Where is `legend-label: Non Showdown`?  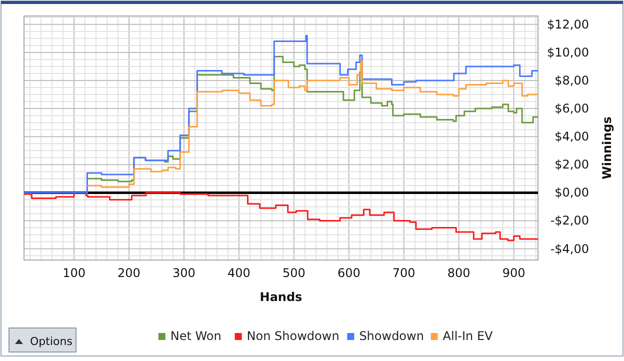
legend-label: Non Showdown is located at coordinates (293, 336).